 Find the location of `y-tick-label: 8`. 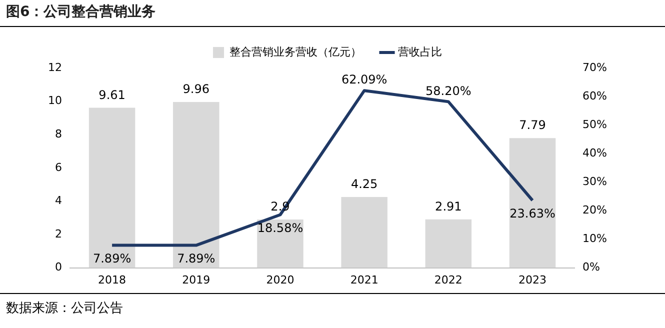

y-tick-label: 8 is located at coordinates (58, 133).